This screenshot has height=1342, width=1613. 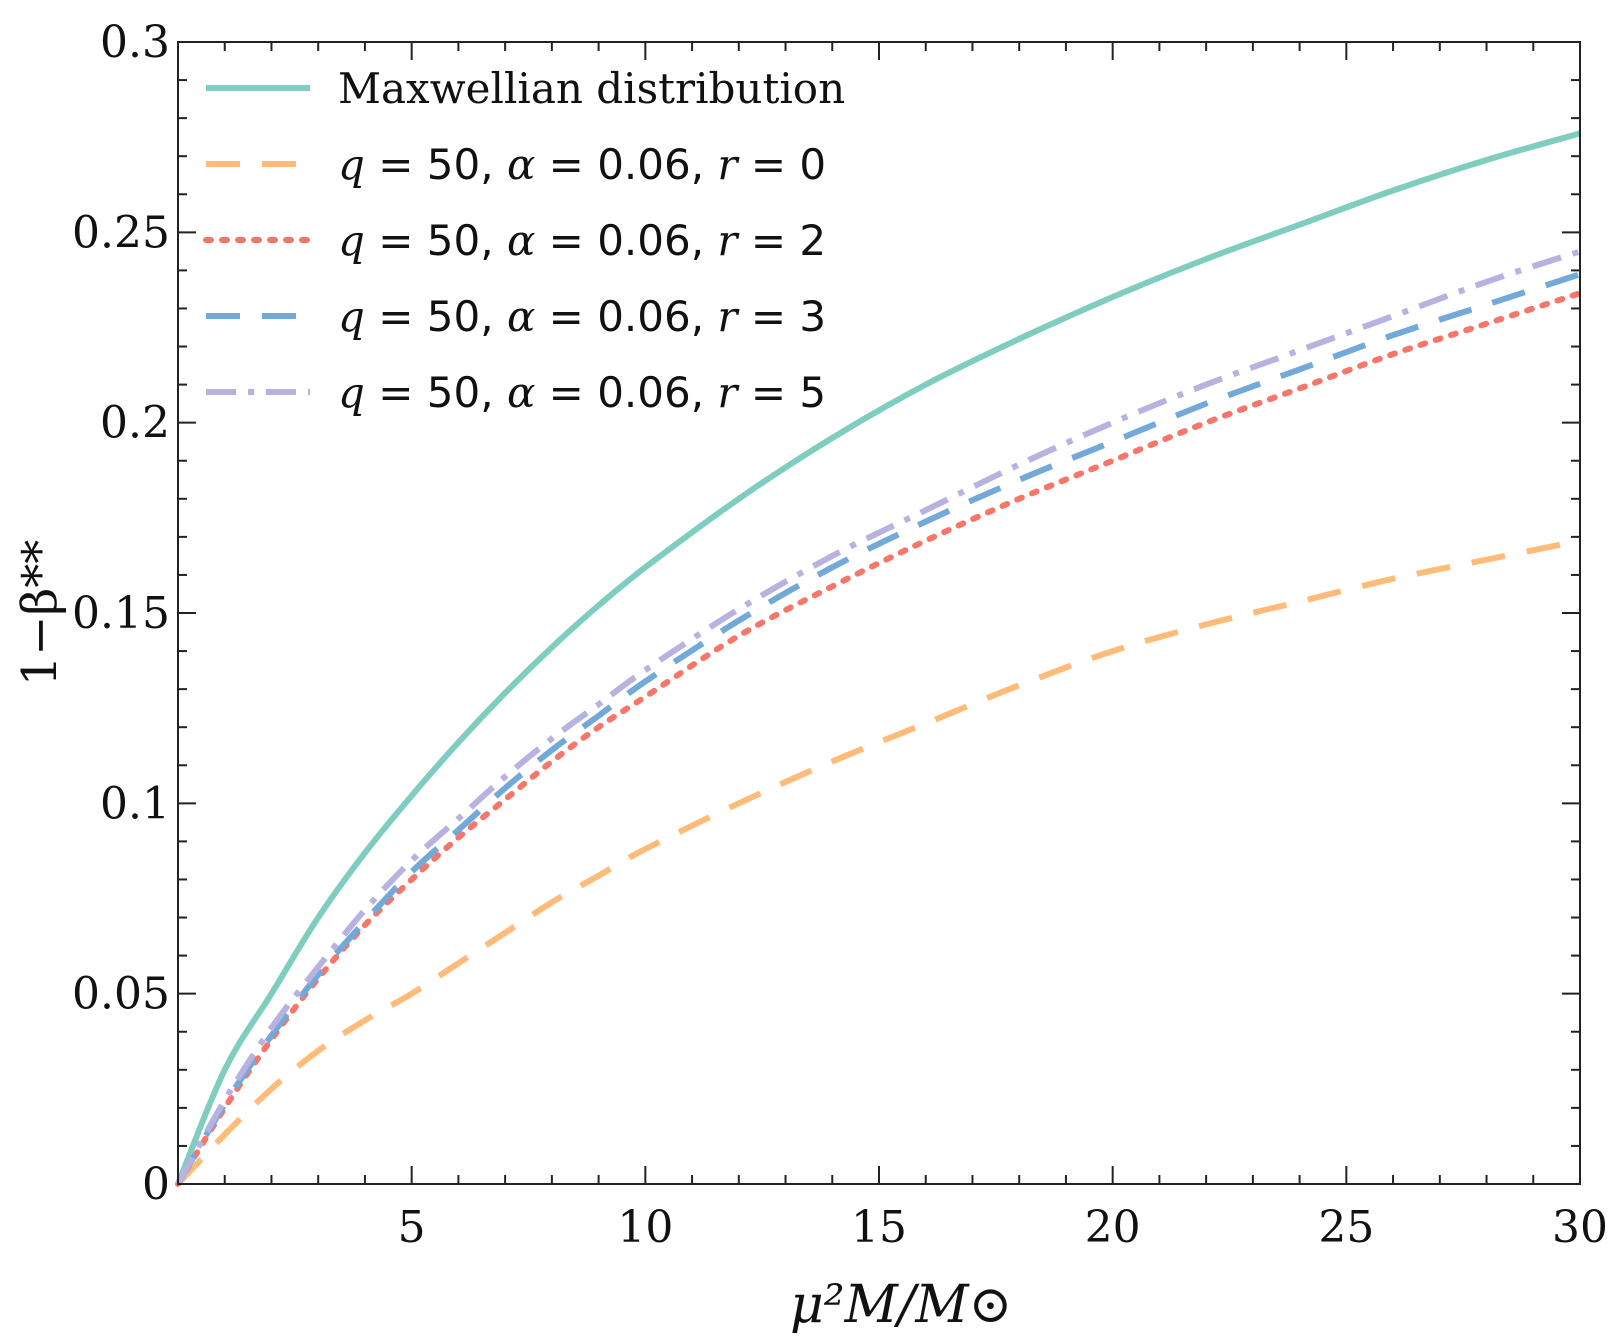 What do you see at coordinates (879, 1227) in the screenshot?
I see `x-tick-label: 15` at bounding box center [879, 1227].